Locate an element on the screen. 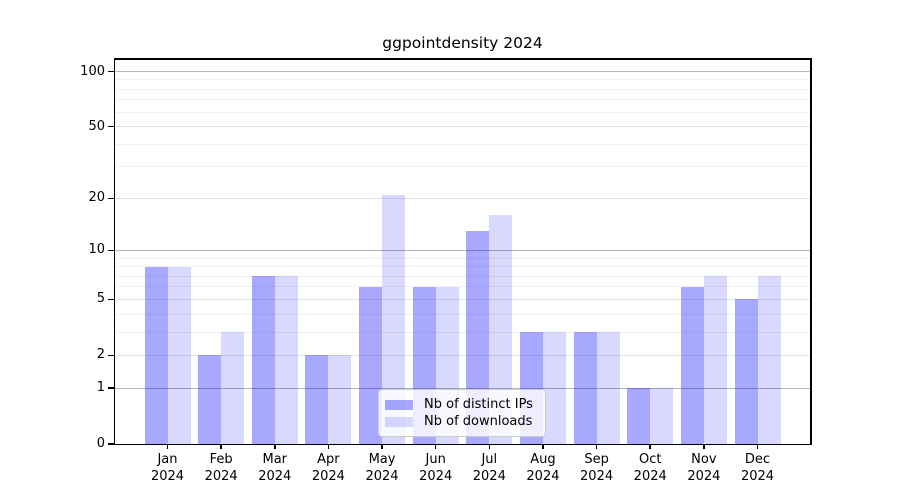 The image size is (900, 500). x-tick-month: Nov is located at coordinates (704, 459).